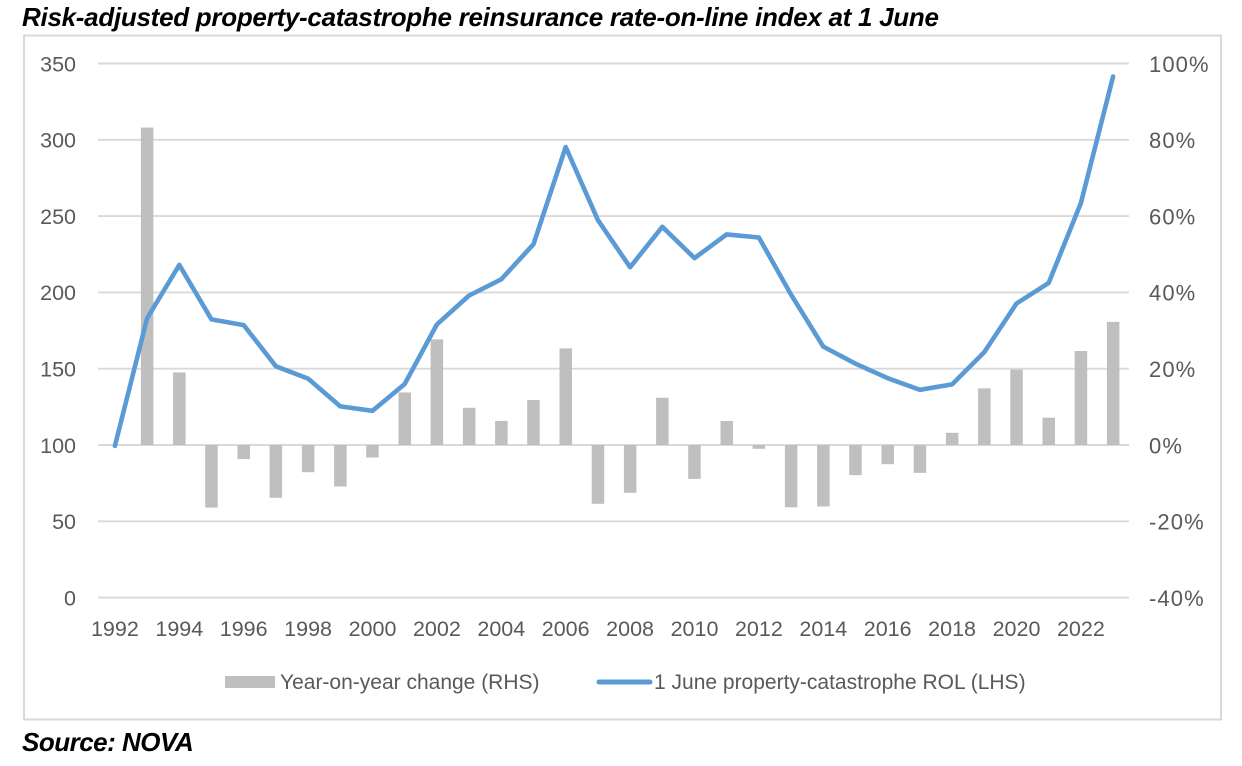  Describe the element at coordinates (566, 629) in the screenshot. I see `svg-text: 2006` at that location.